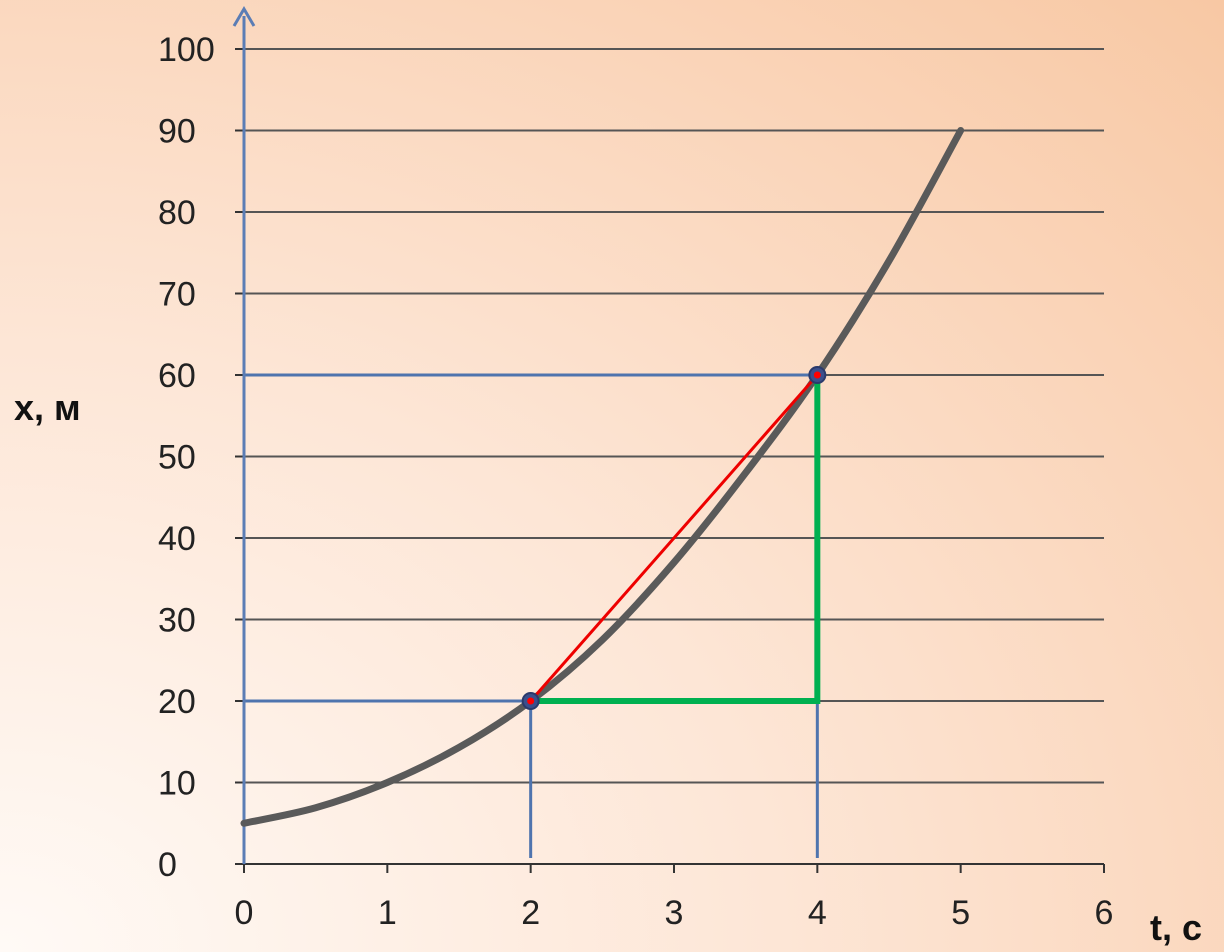 This screenshot has height=952, width=1224. I want to click on slope-triangle-legs, so click(675, 539).